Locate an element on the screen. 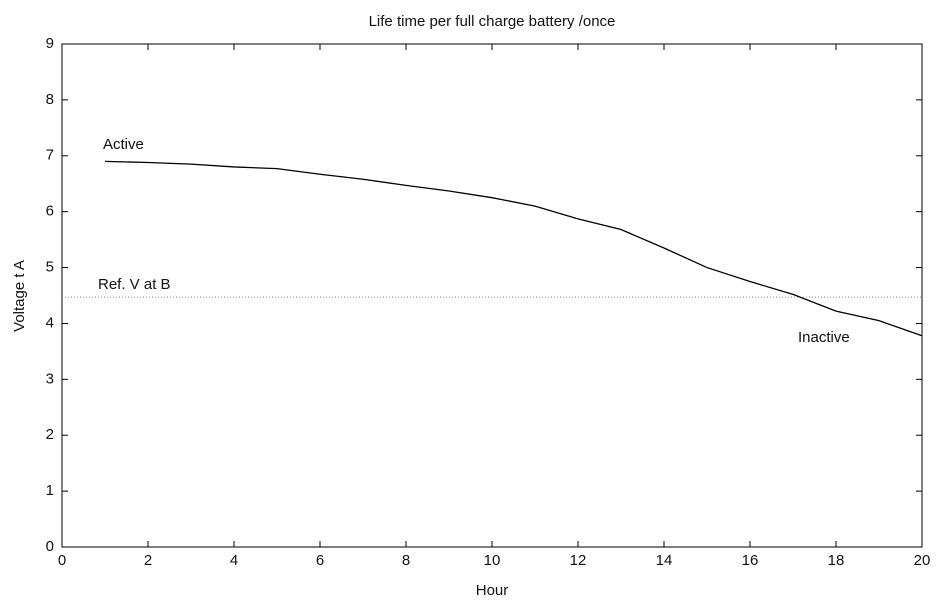  y-tick-label: 5 is located at coordinates (50, 267).